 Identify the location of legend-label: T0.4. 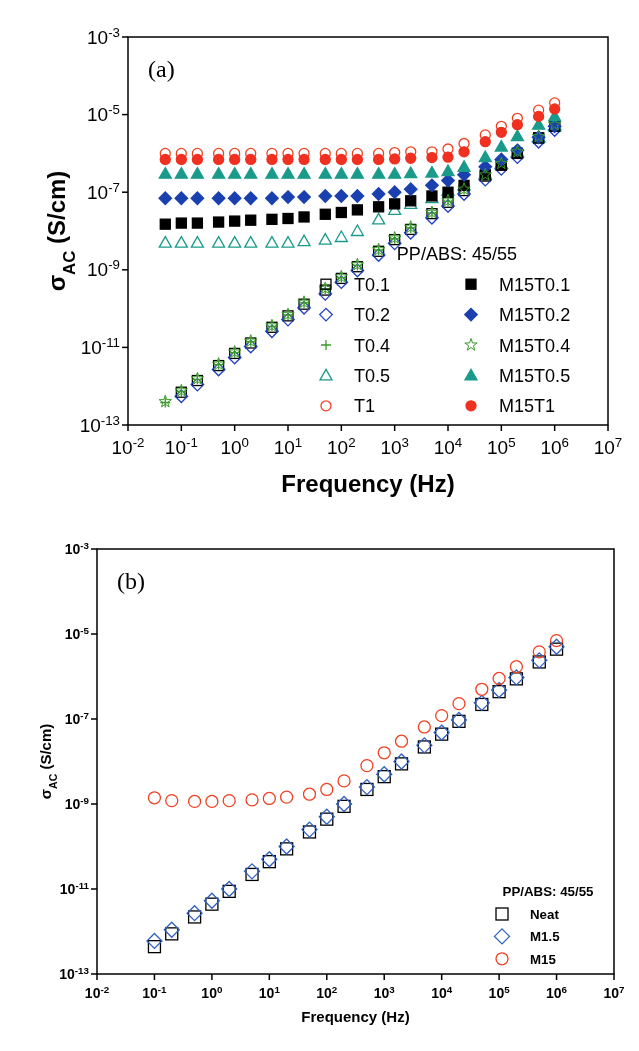
(372, 345).